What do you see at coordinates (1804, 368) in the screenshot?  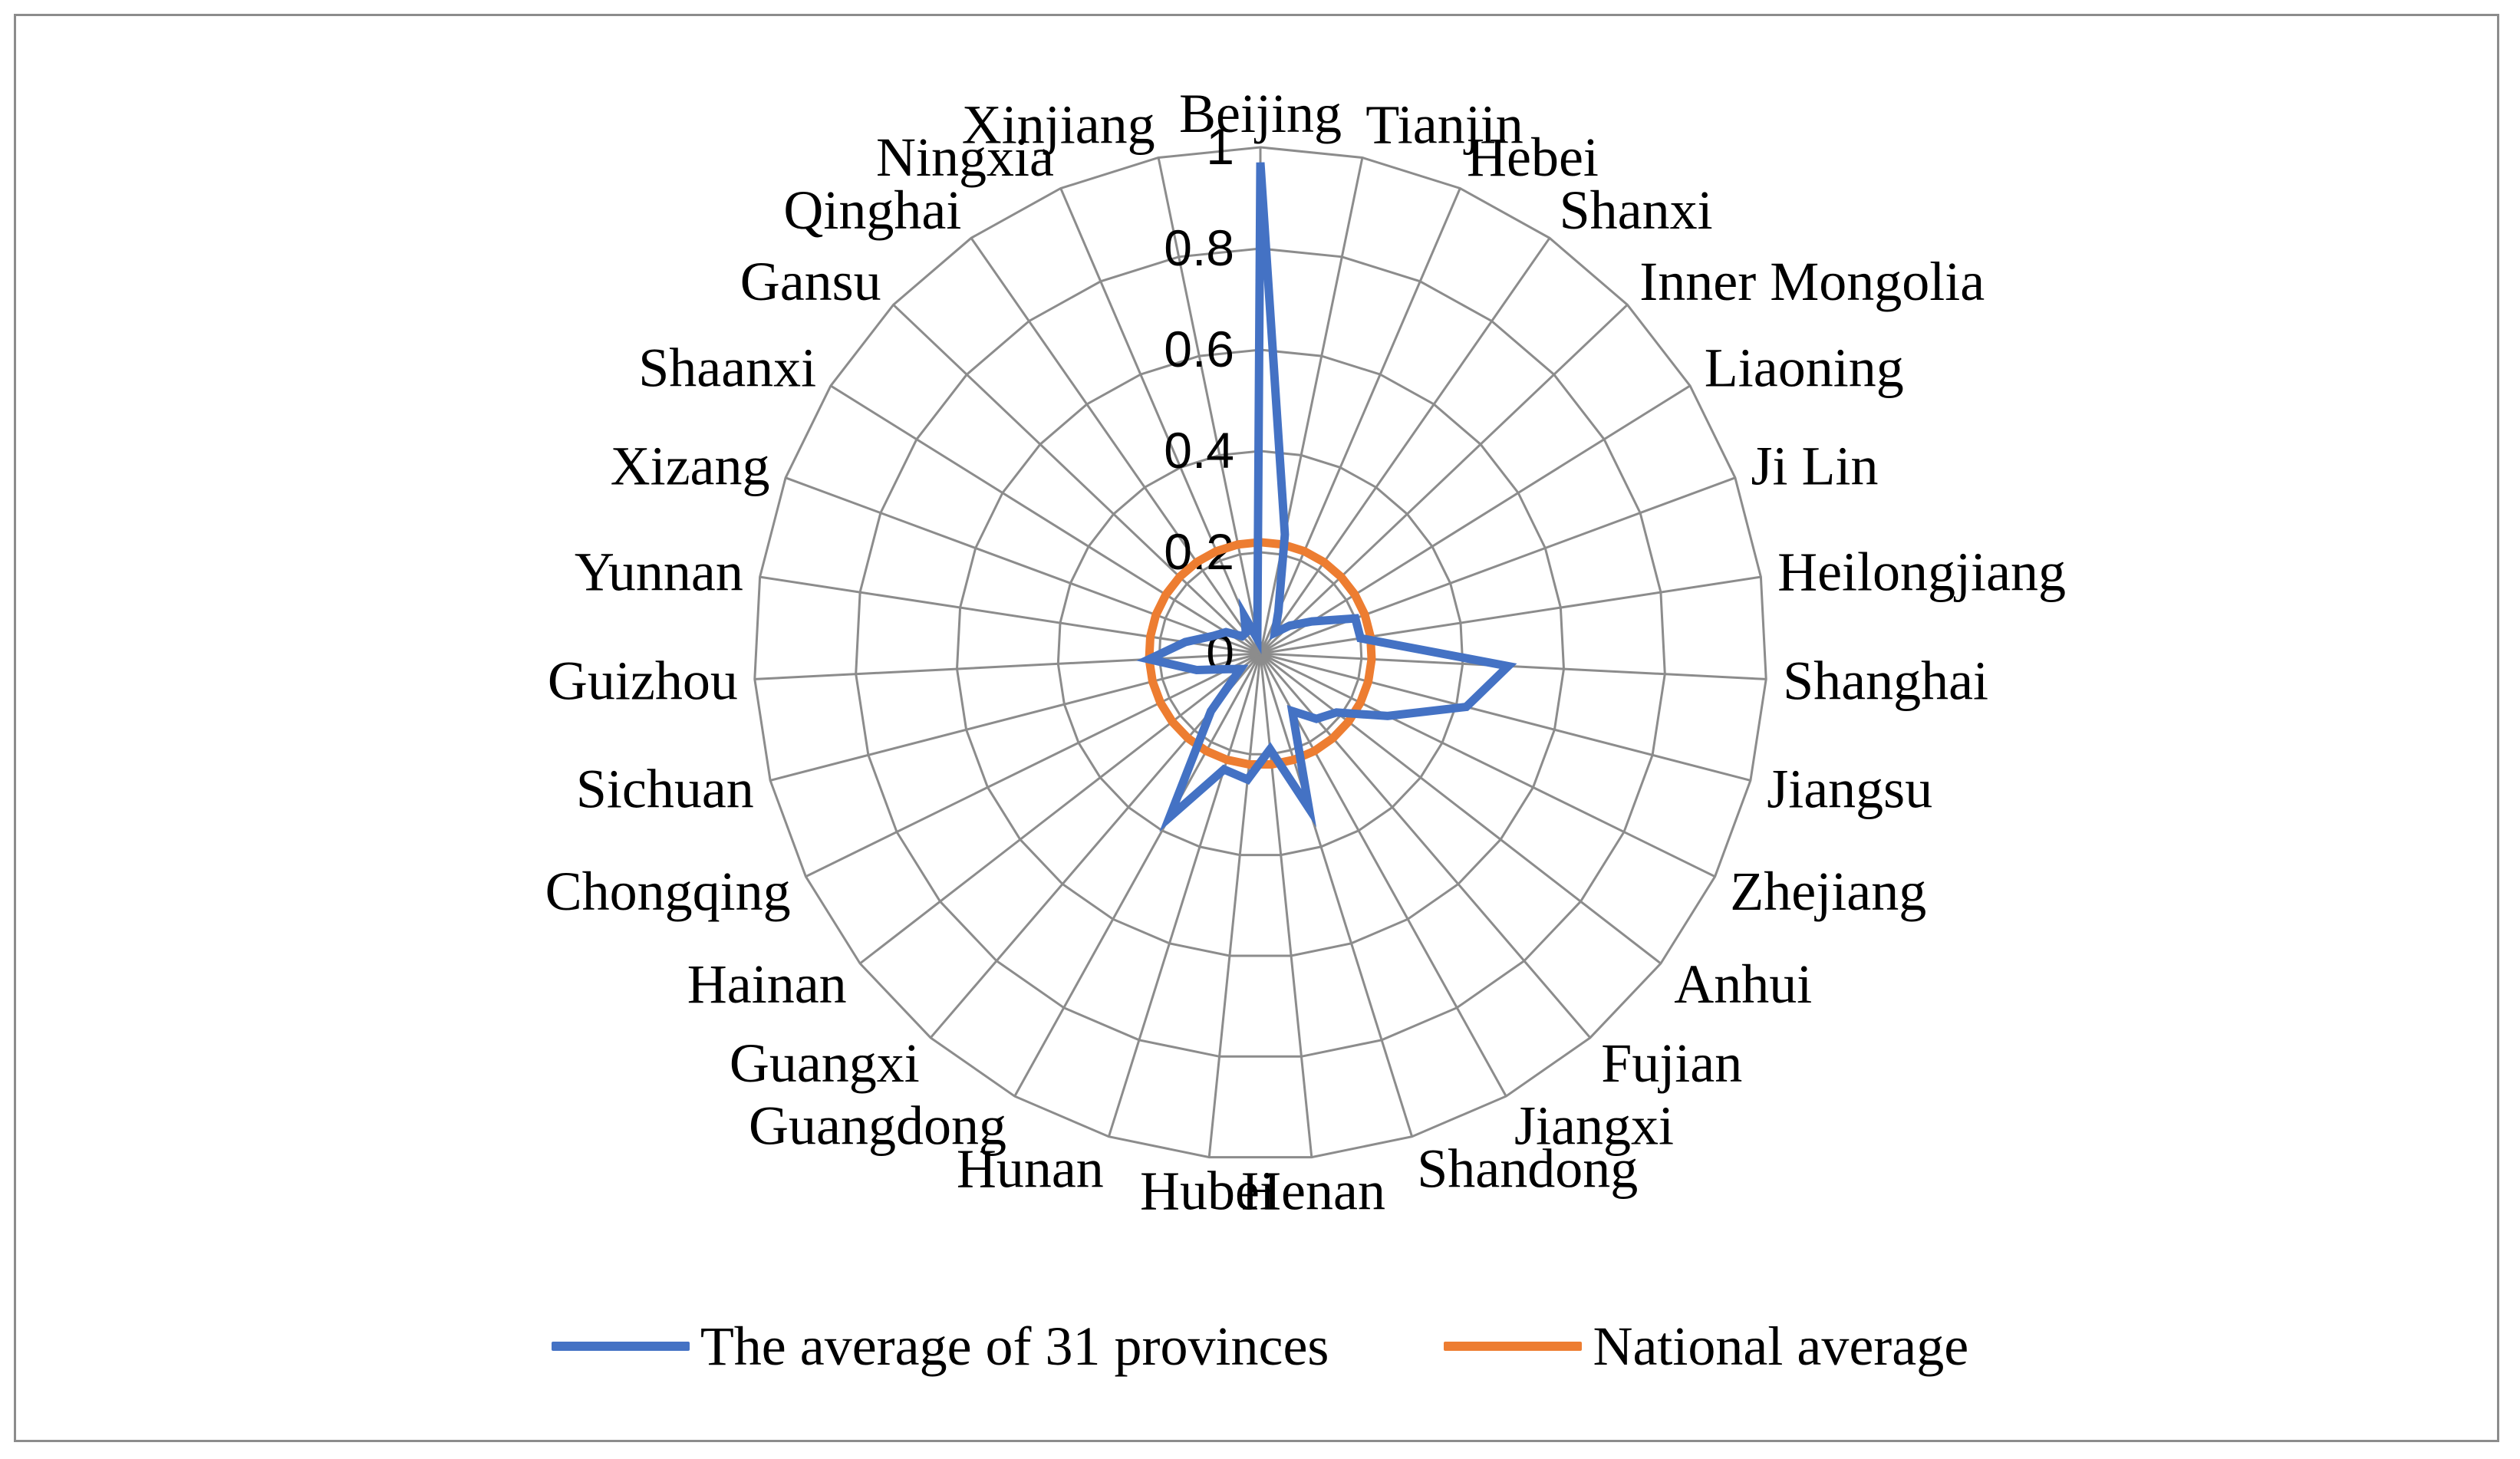 I see `category-label: Liaoning` at bounding box center [1804, 368].